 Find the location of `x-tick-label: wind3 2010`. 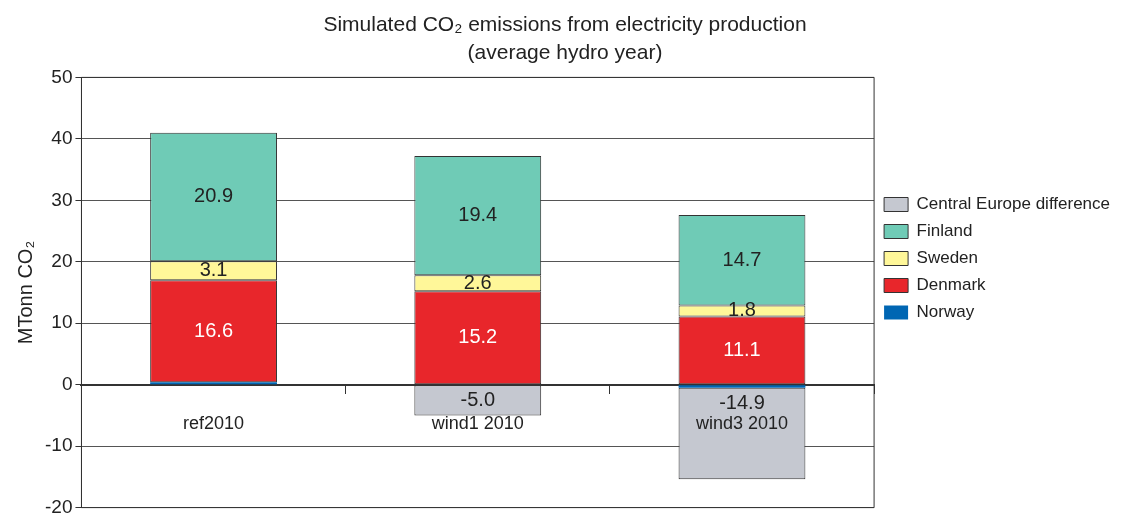

x-tick-label: wind3 2010 is located at coordinates (741, 422).